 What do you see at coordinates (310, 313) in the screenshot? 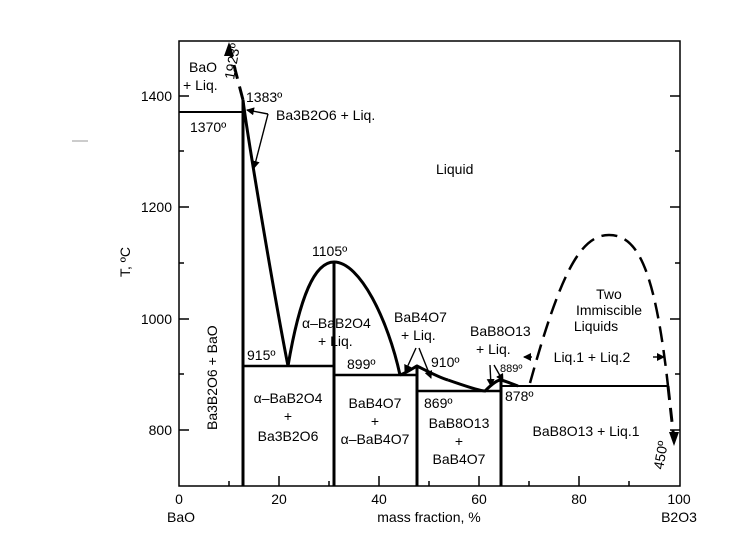
I see `liquidus-bab2o4-left` at bounding box center [310, 313].